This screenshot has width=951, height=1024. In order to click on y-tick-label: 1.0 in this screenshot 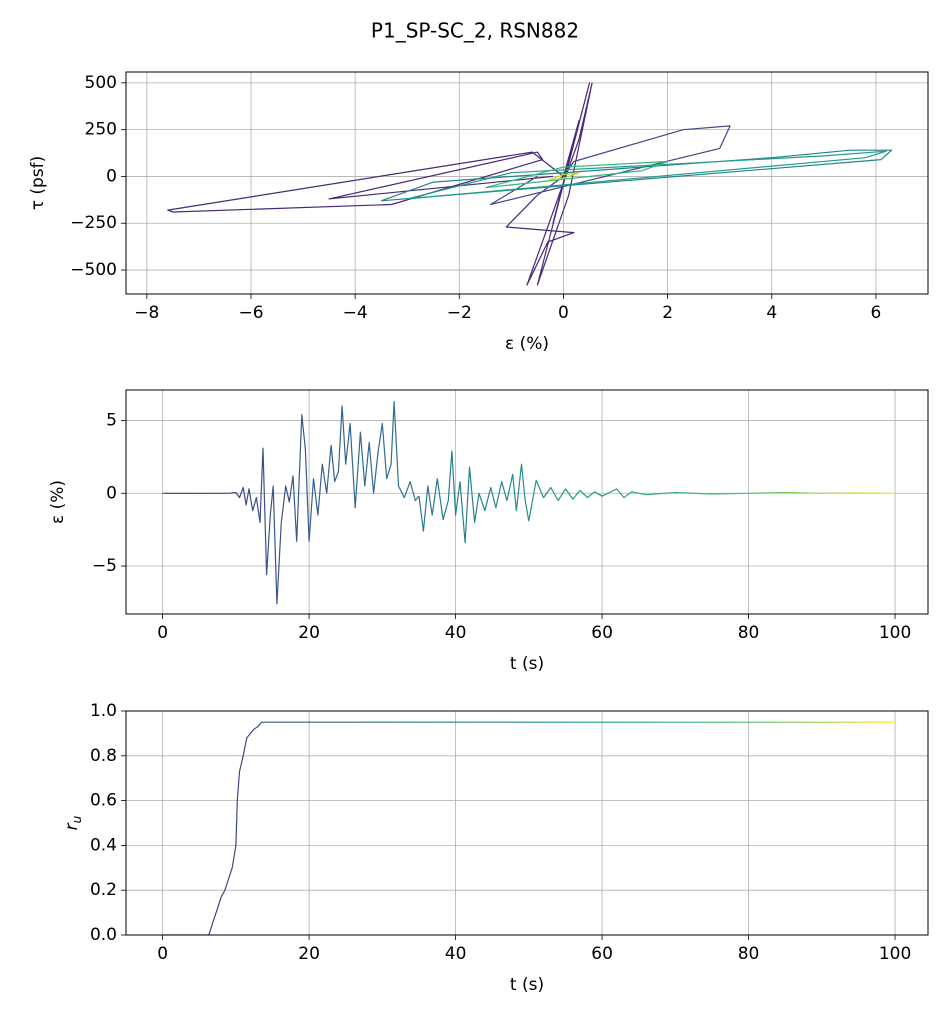, I will do `click(103, 711)`.